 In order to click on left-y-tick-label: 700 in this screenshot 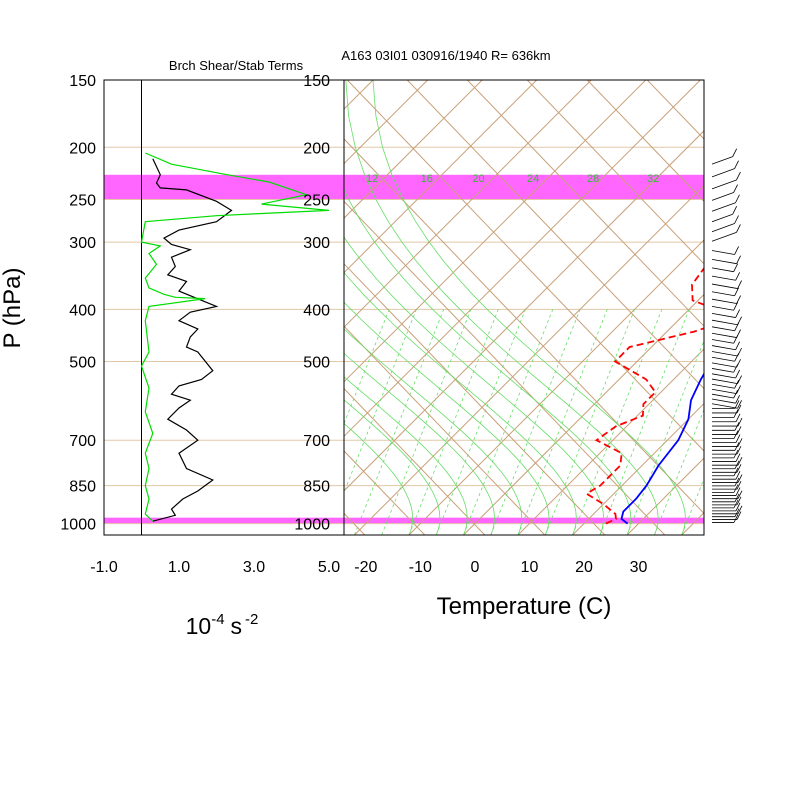, I will do `click(82, 441)`.